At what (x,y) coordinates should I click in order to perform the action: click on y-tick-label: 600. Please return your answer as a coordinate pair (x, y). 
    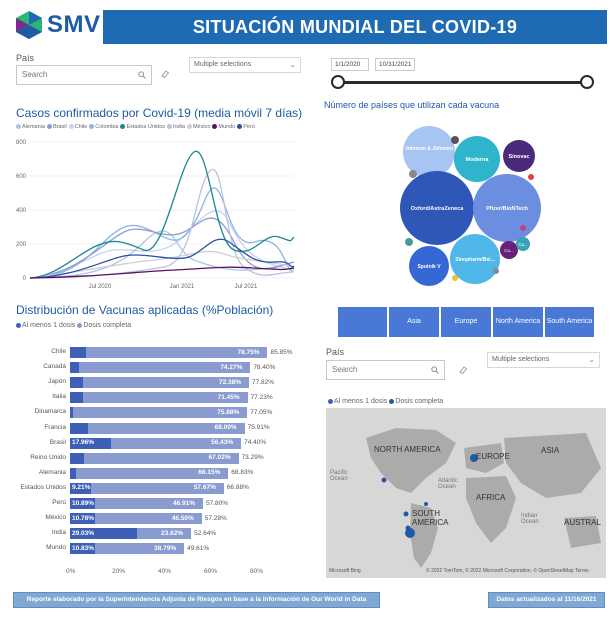
    Looking at the image, I should click on (21, 177).